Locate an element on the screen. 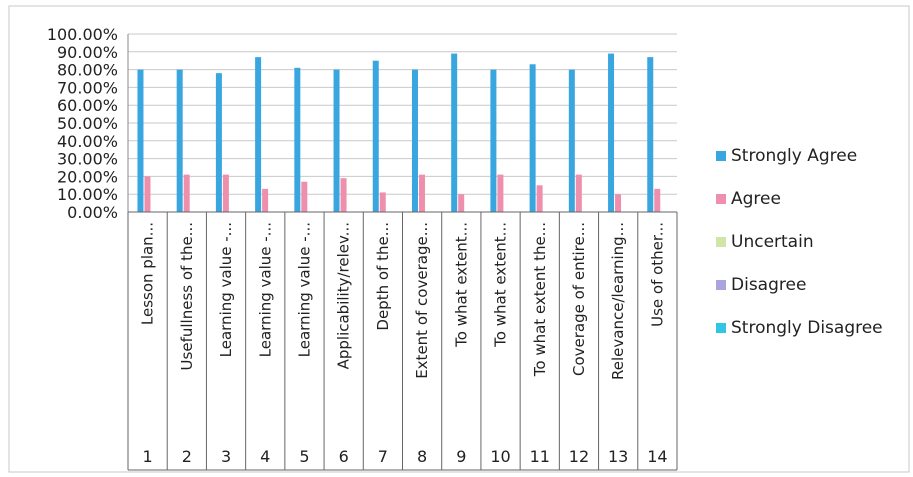  category-number: 10 is located at coordinates (500, 456).